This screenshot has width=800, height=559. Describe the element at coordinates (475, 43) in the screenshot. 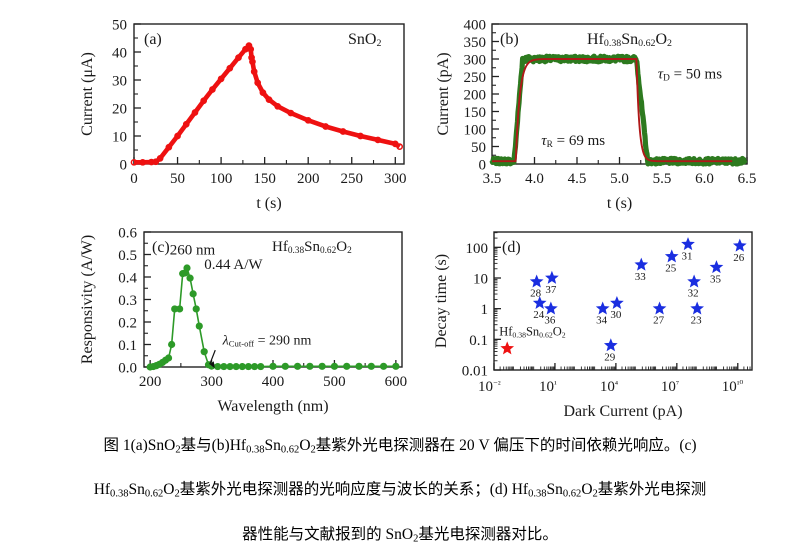

I see `y-tick-label: 350` at that location.